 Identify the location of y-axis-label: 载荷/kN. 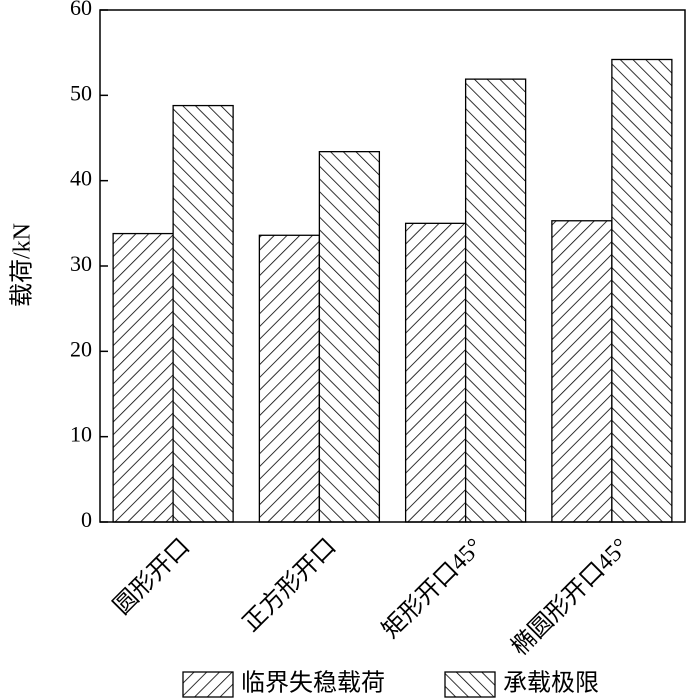
(22, 265).